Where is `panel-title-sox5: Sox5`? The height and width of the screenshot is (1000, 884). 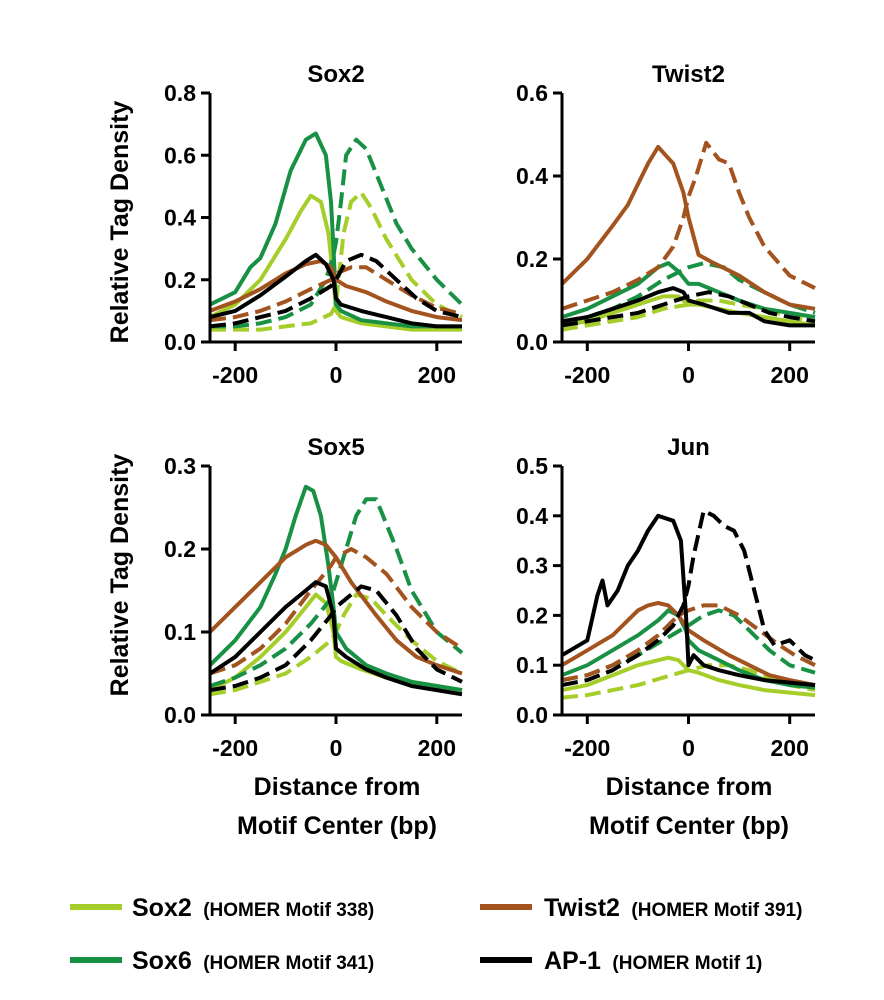 panel-title-sox5: Sox5 is located at coordinates (335, 447).